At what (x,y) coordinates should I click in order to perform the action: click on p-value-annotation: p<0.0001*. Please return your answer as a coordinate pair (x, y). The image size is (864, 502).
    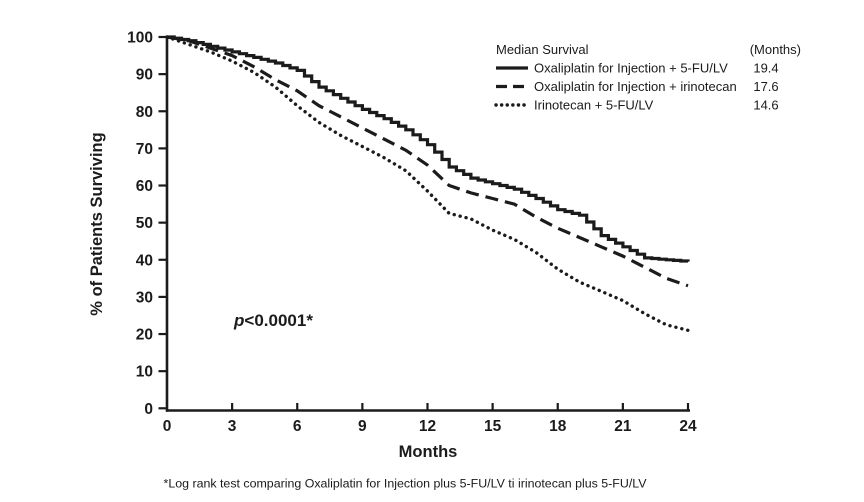
    Looking at the image, I should click on (273, 320).